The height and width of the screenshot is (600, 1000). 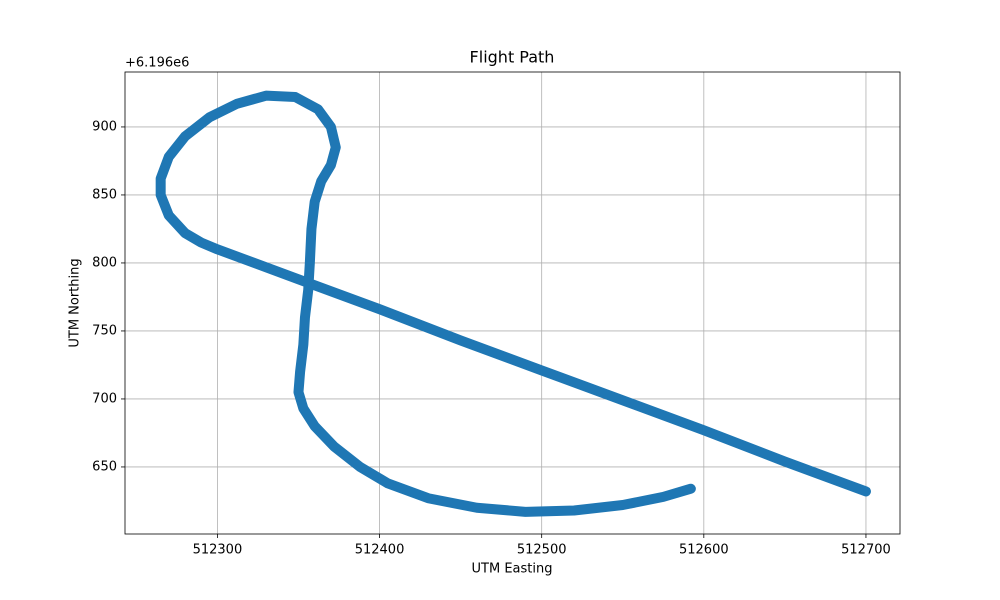 I want to click on x-tick-label: 512500, so click(x=542, y=550).